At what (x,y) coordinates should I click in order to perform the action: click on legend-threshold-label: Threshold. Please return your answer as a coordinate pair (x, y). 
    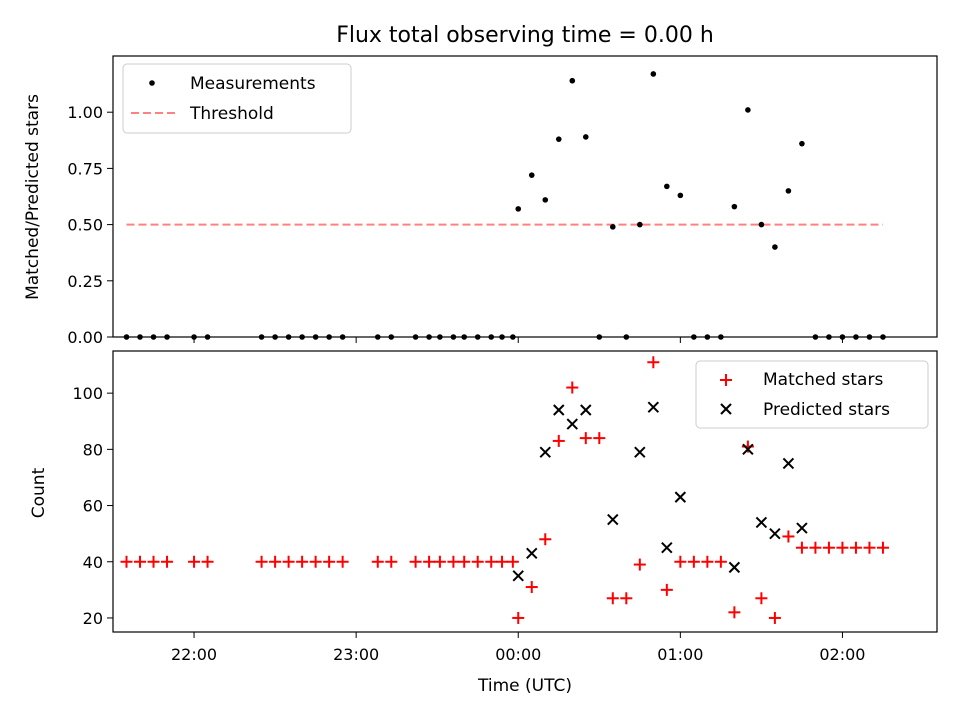
    Looking at the image, I should click on (231, 114).